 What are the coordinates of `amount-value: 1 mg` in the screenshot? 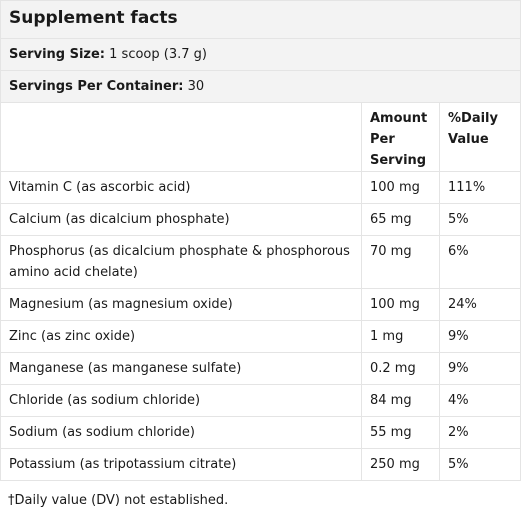 It's located at (400, 336).